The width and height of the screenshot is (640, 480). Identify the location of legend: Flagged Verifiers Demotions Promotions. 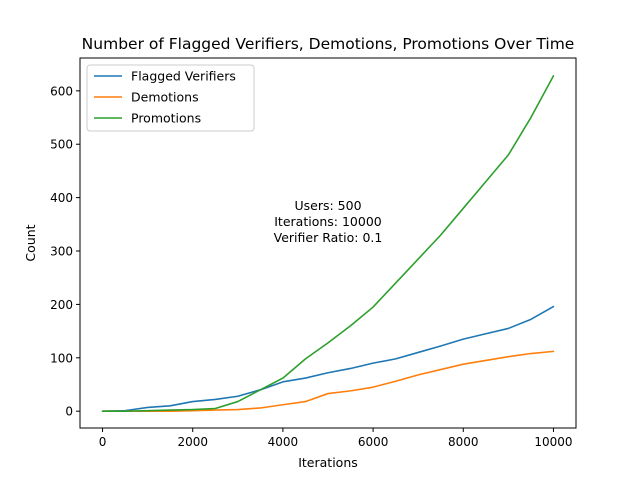
(170, 98).